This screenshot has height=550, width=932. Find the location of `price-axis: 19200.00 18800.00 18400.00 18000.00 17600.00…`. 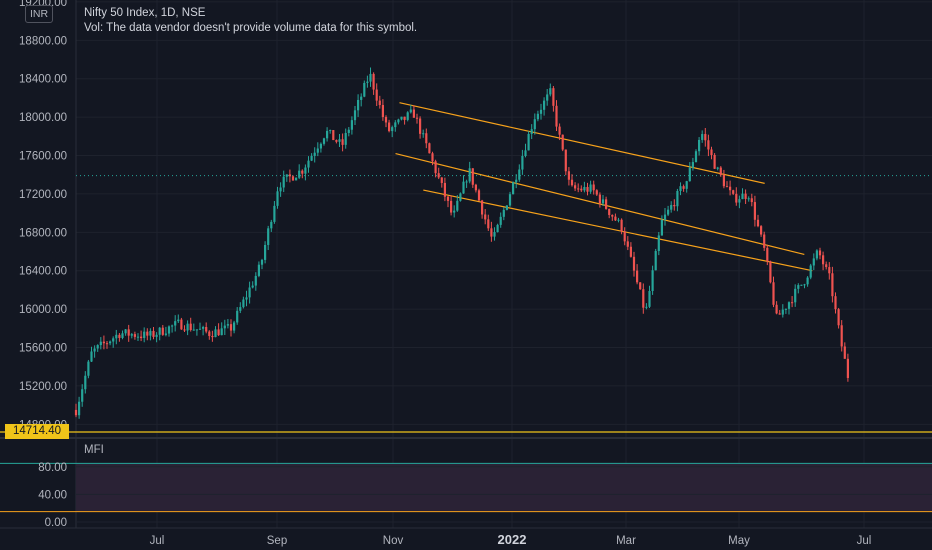

price-axis: 19200.00 18800.00 18400.00 18000.00 17600.00… is located at coordinates (43, 215).